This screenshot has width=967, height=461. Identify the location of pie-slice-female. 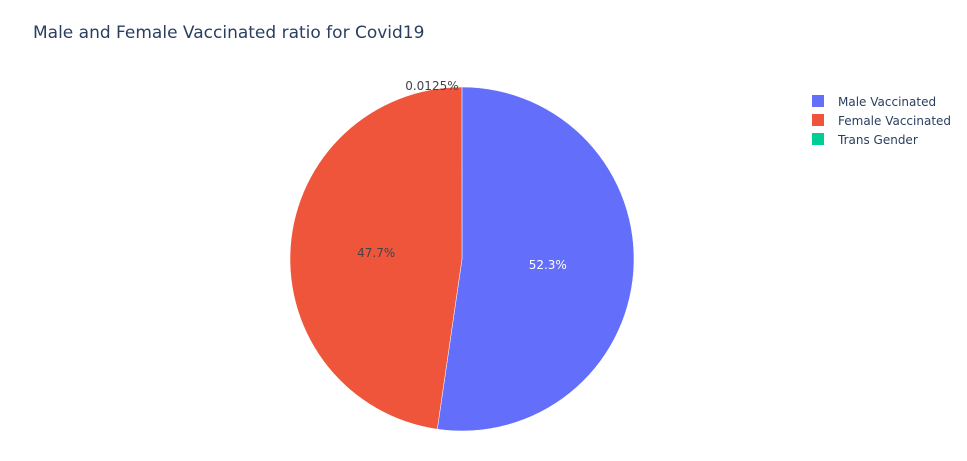
(376, 258).